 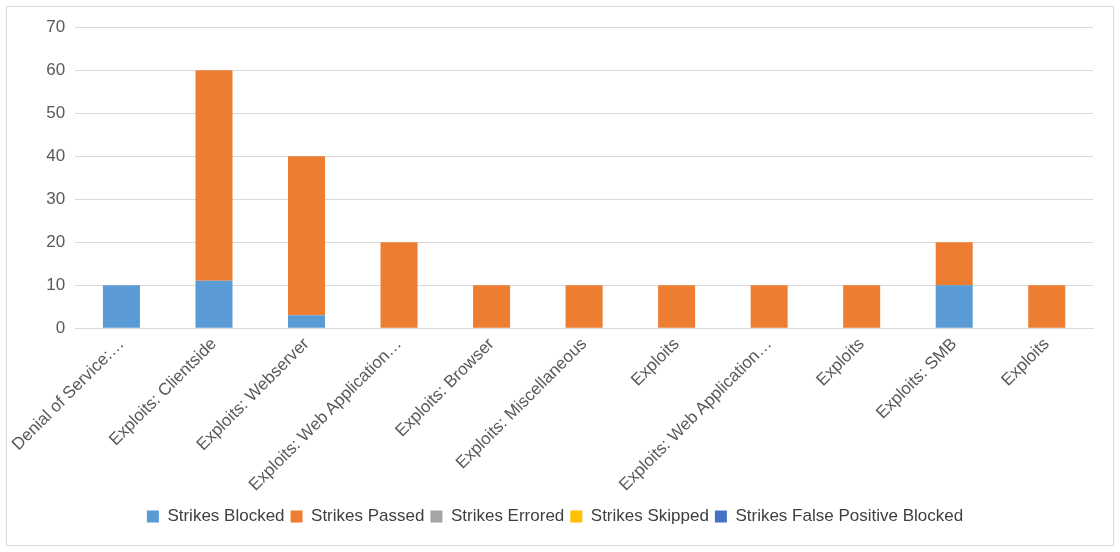 I want to click on legend-label: Strikes Skipped, so click(x=649, y=516).